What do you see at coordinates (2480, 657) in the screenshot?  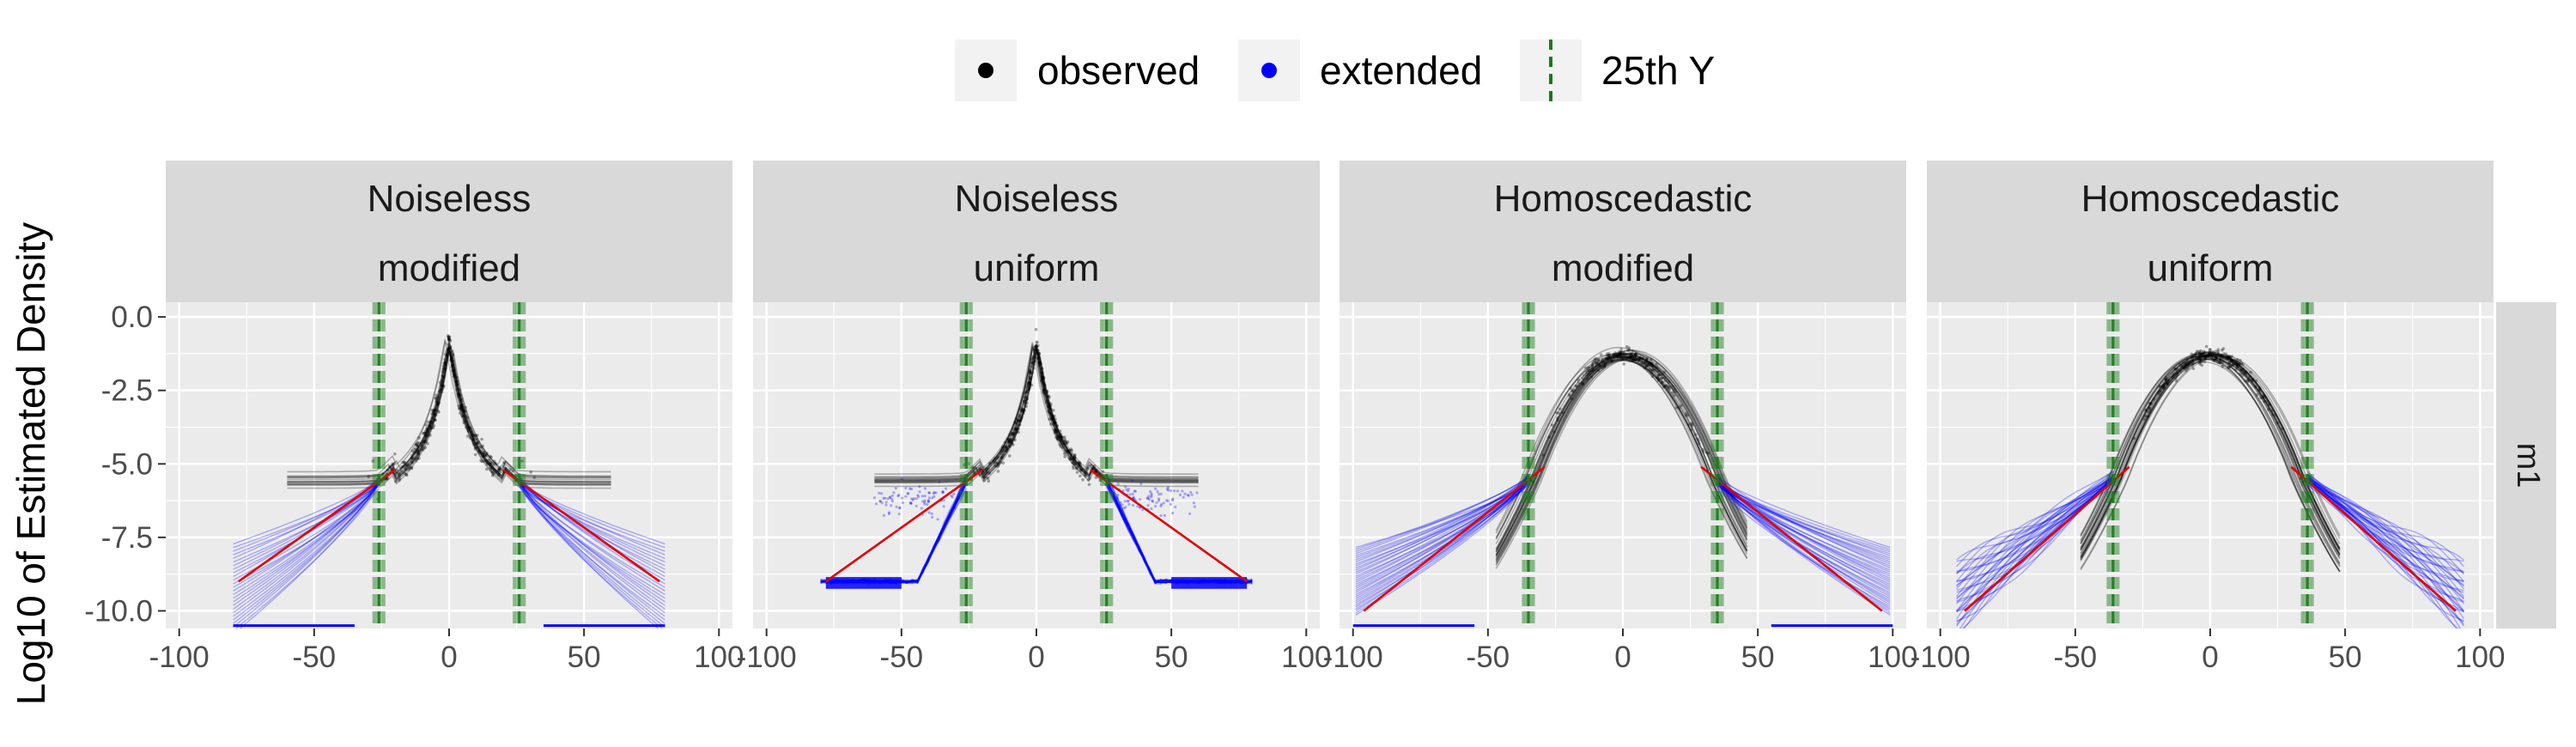 I see `x-tick-label: 100` at bounding box center [2480, 657].